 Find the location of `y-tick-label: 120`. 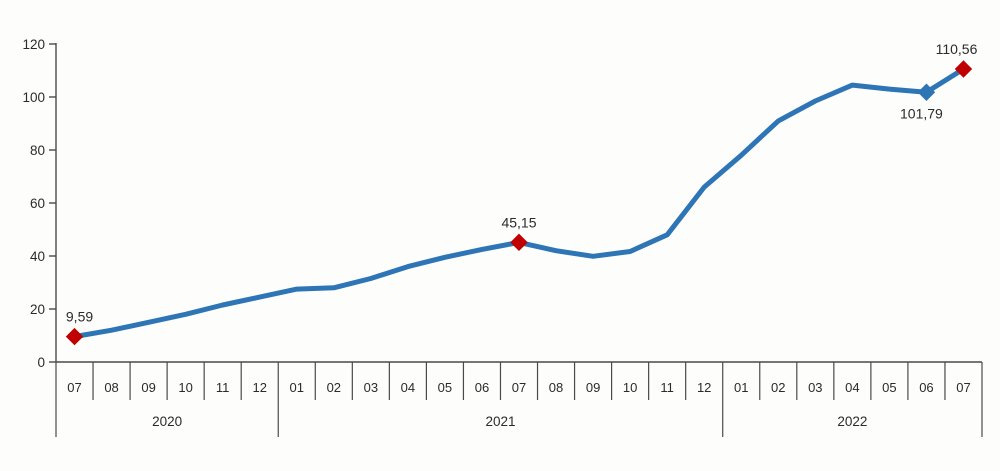

y-tick-label: 120 is located at coordinates (33, 44).